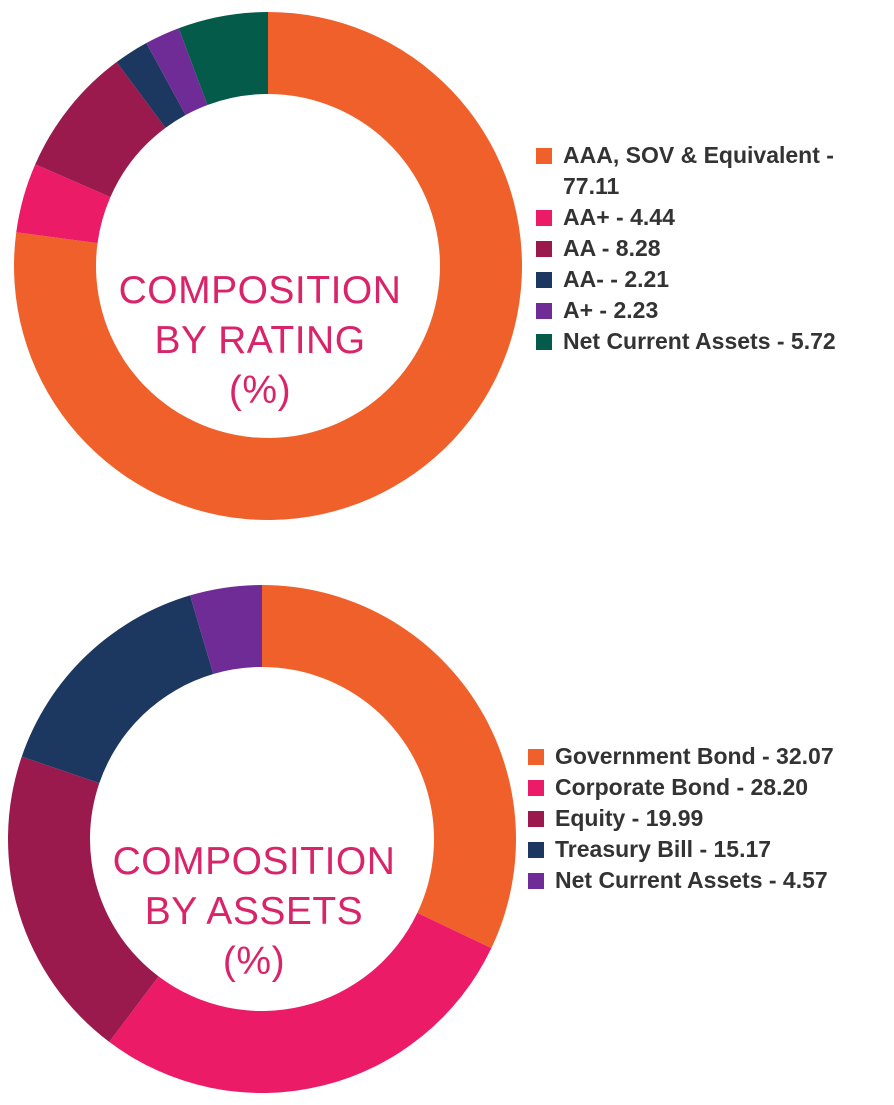 The image size is (894, 1105). I want to click on legend-item-treasury-bill: Treasury Bill - 15.17, so click(708, 849).